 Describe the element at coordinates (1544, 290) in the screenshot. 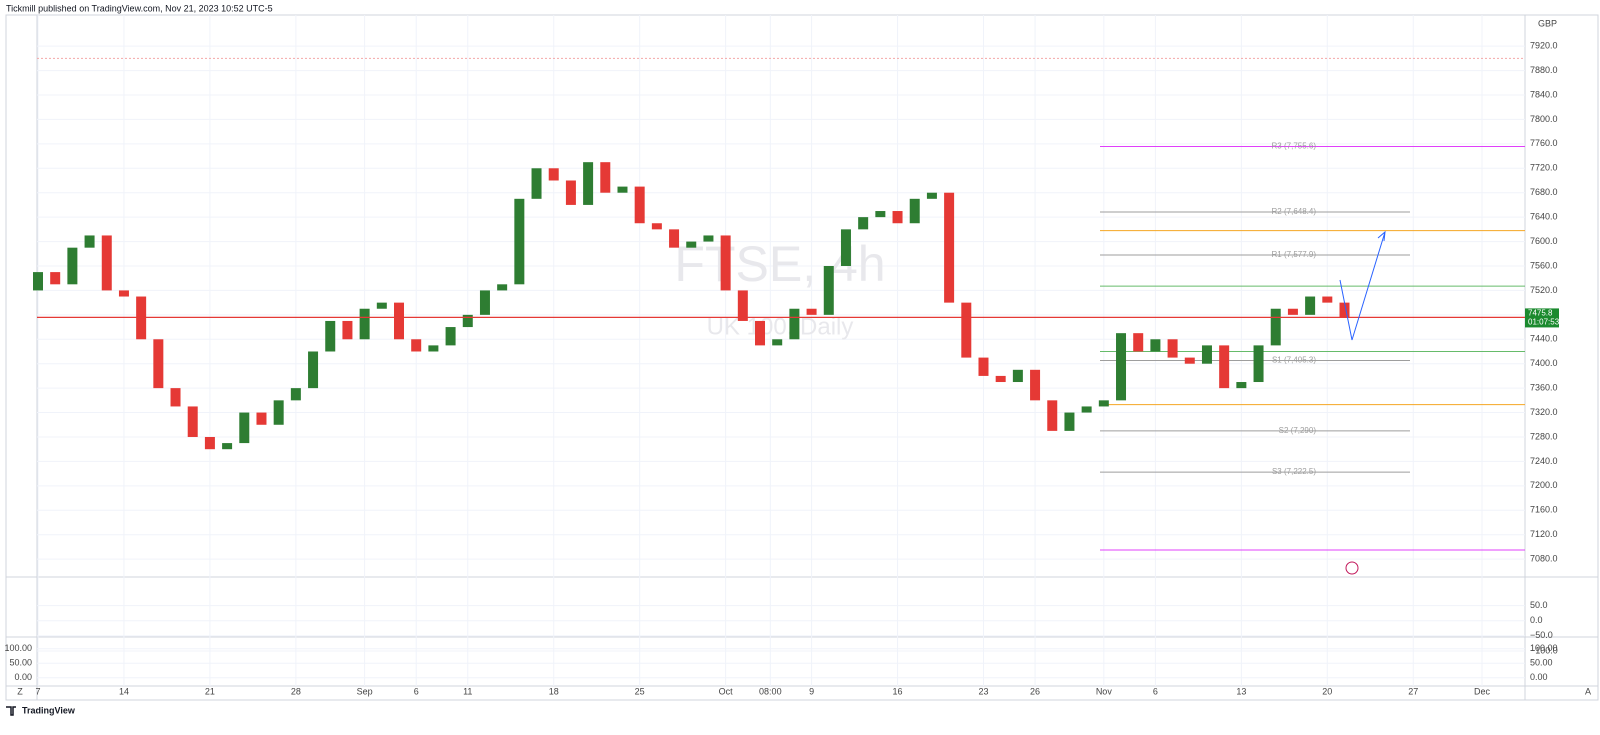

I see `y-tick-label: 7520.0` at that location.